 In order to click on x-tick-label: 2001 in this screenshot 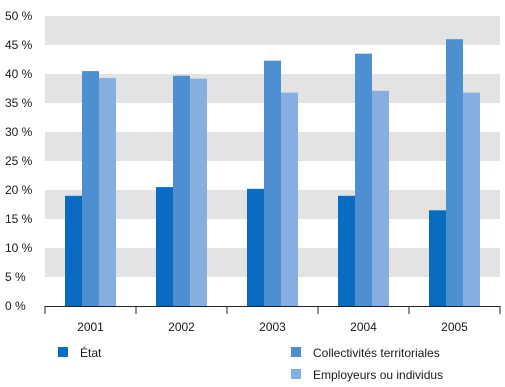, I will do `click(90, 327)`.